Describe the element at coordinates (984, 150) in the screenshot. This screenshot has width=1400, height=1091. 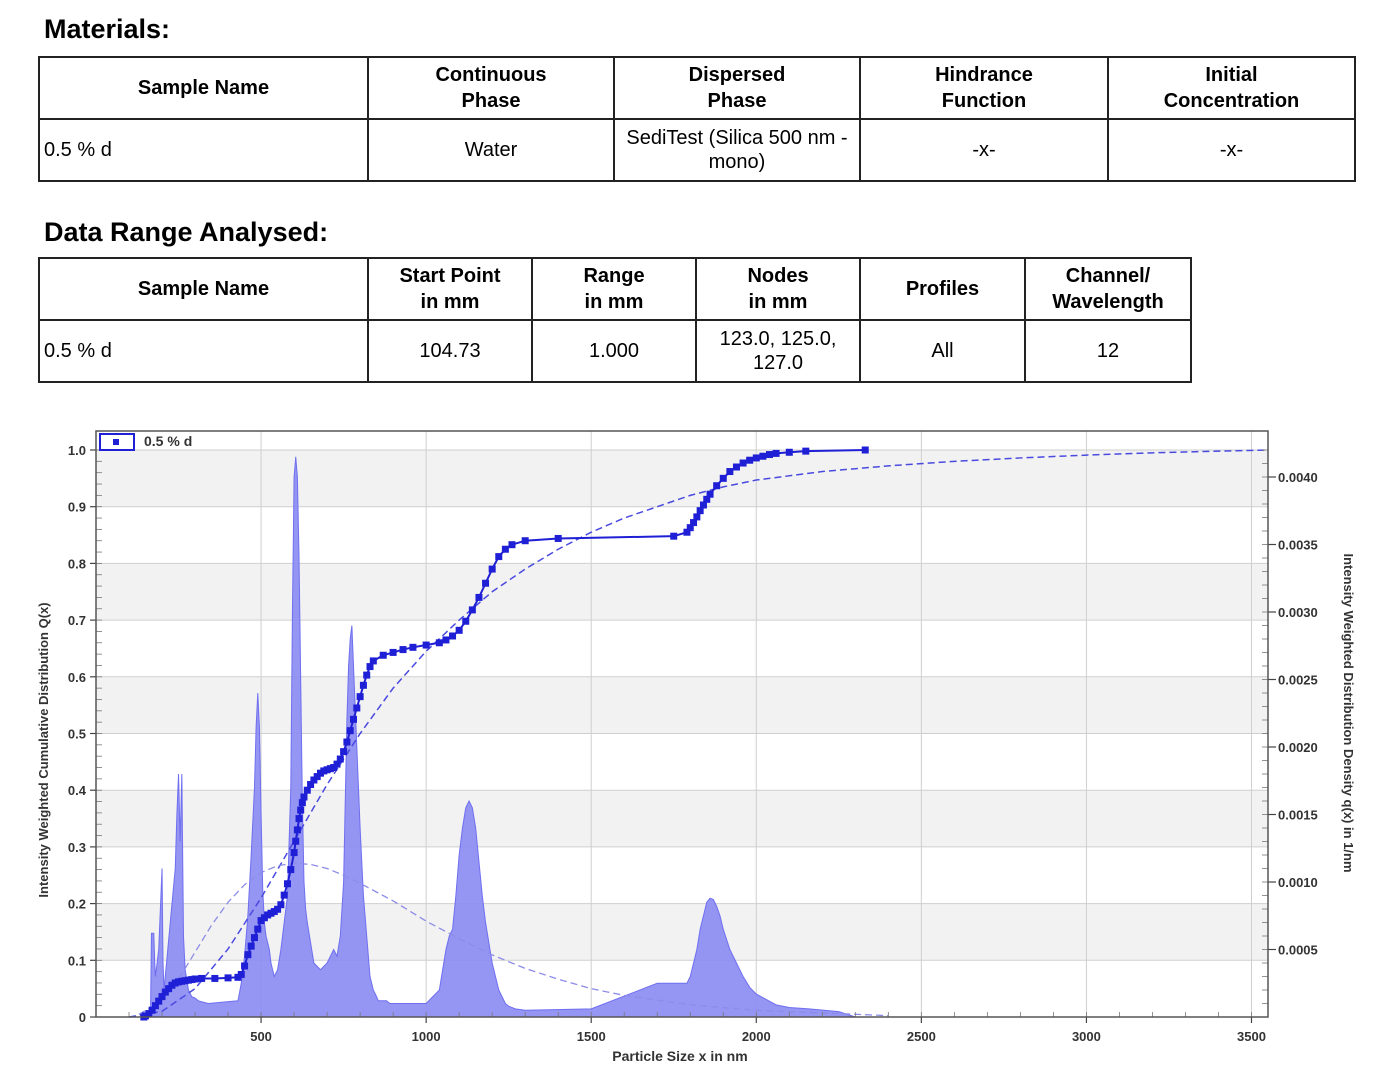
I see `cell-hindrance-function: -x-` at that location.